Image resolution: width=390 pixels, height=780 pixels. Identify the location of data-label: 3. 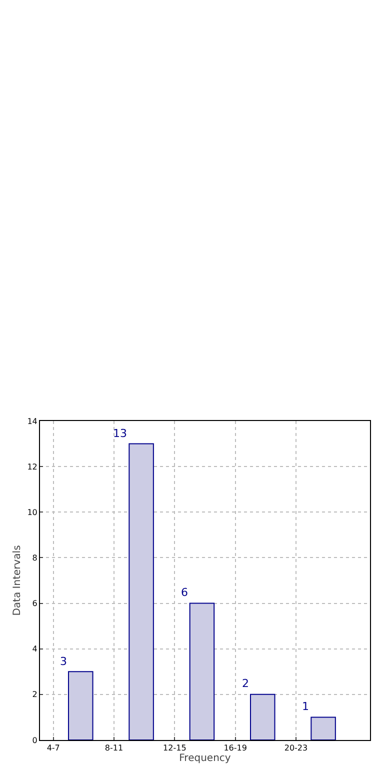
(63, 661).